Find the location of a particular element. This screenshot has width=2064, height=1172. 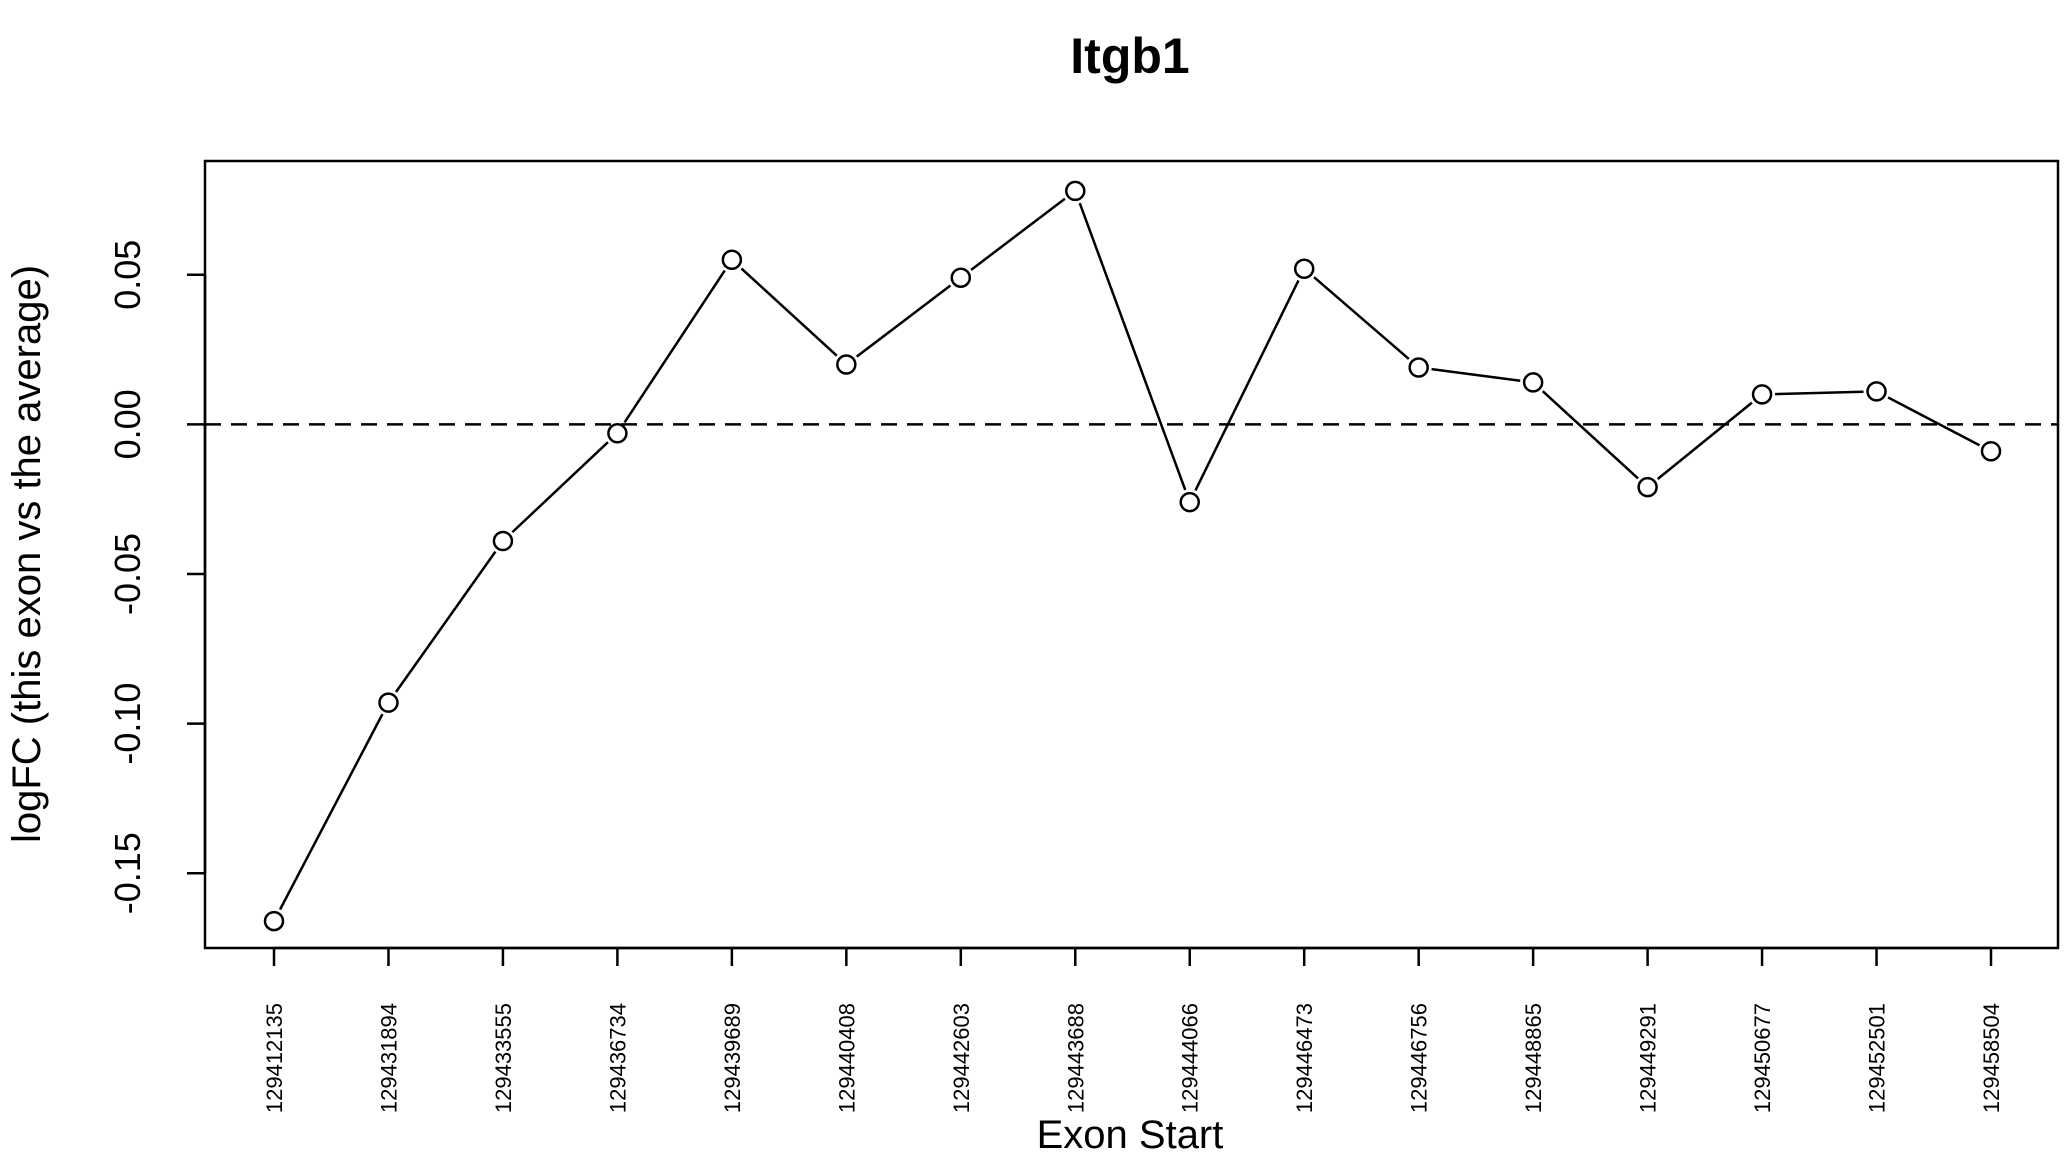

x-tick-label: 129458504 is located at coordinates (1991, 1058).